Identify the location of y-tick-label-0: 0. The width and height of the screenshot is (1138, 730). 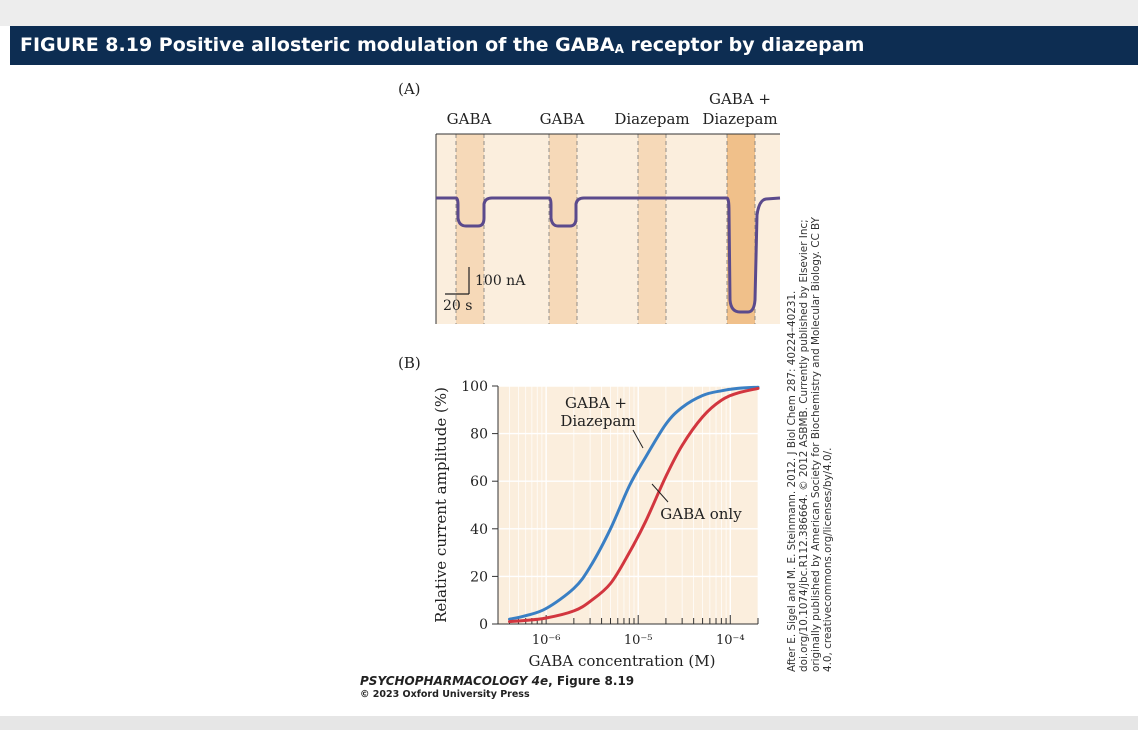
(483, 625).